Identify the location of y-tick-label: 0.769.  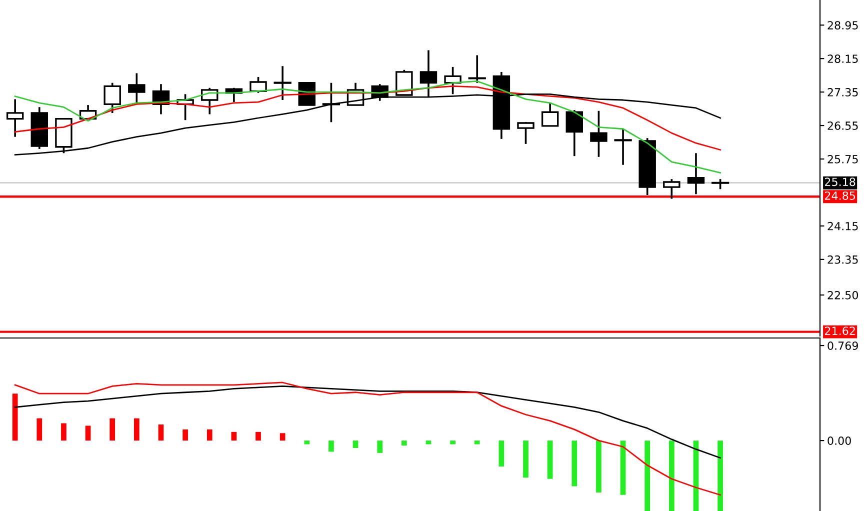
(843, 346).